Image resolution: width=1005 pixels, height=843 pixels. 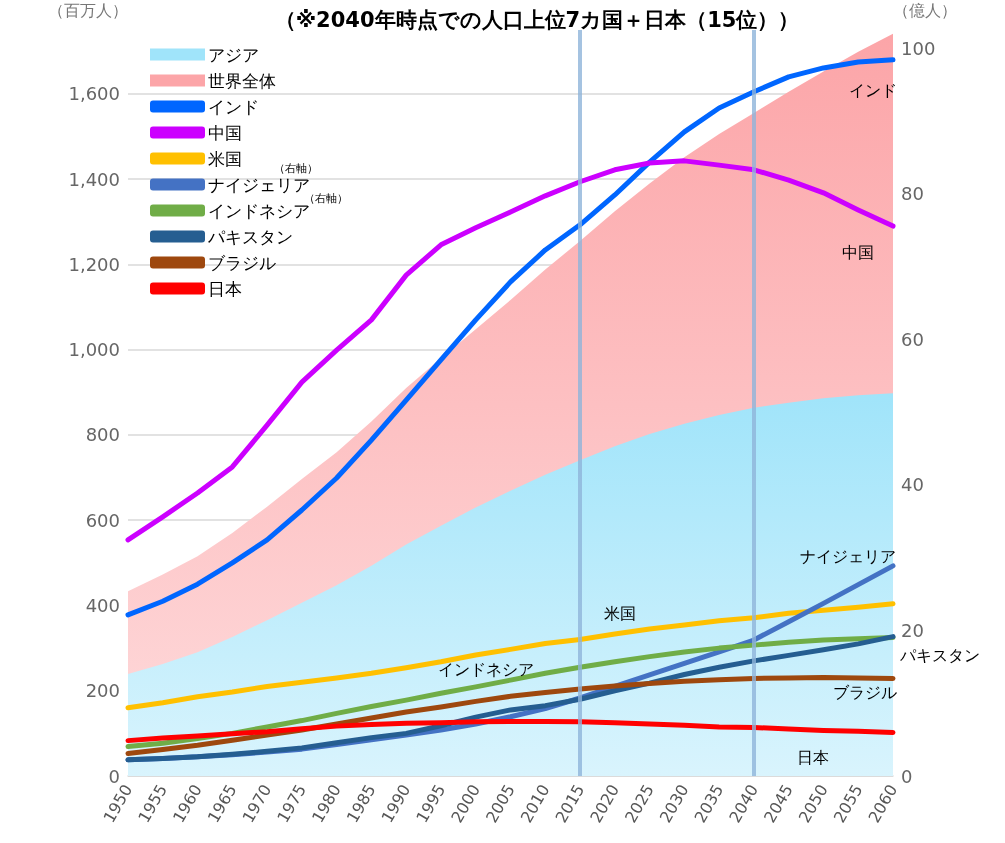 I want to click on annotation: 中国, so click(x=858, y=252).